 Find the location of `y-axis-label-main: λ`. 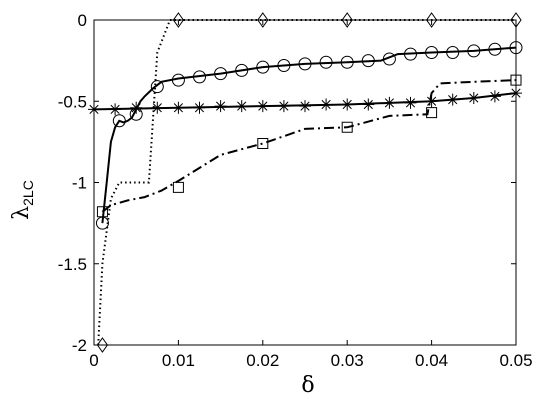

y-axis-label-main: λ is located at coordinates (21, 213).